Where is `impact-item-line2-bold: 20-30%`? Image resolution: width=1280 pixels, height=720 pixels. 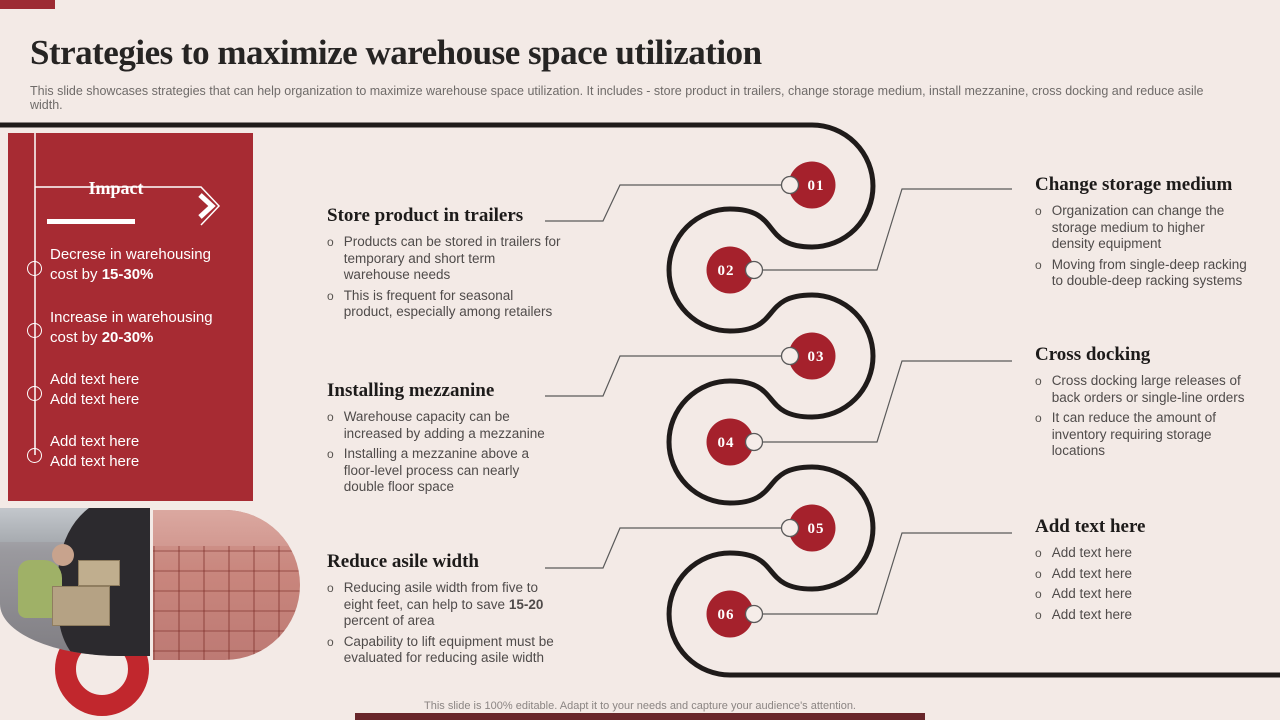 impact-item-line2-bold: 20-30% is located at coordinates (127, 337).